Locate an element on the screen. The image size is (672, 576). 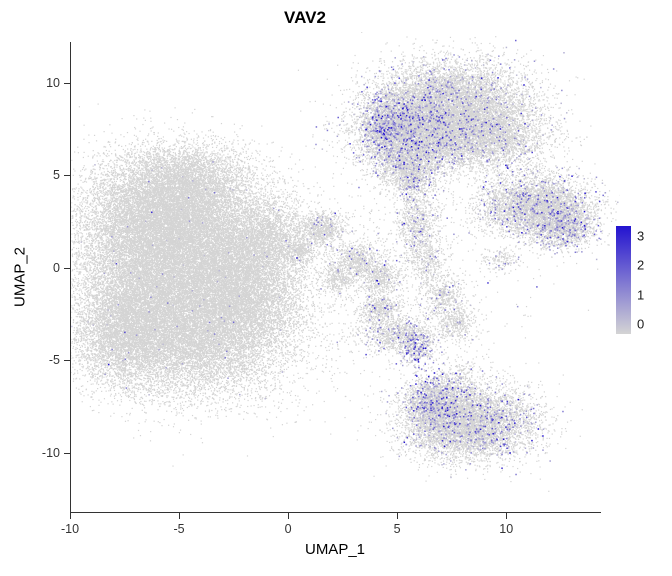
y-tick-label: -5 is located at coordinates (54, 360).